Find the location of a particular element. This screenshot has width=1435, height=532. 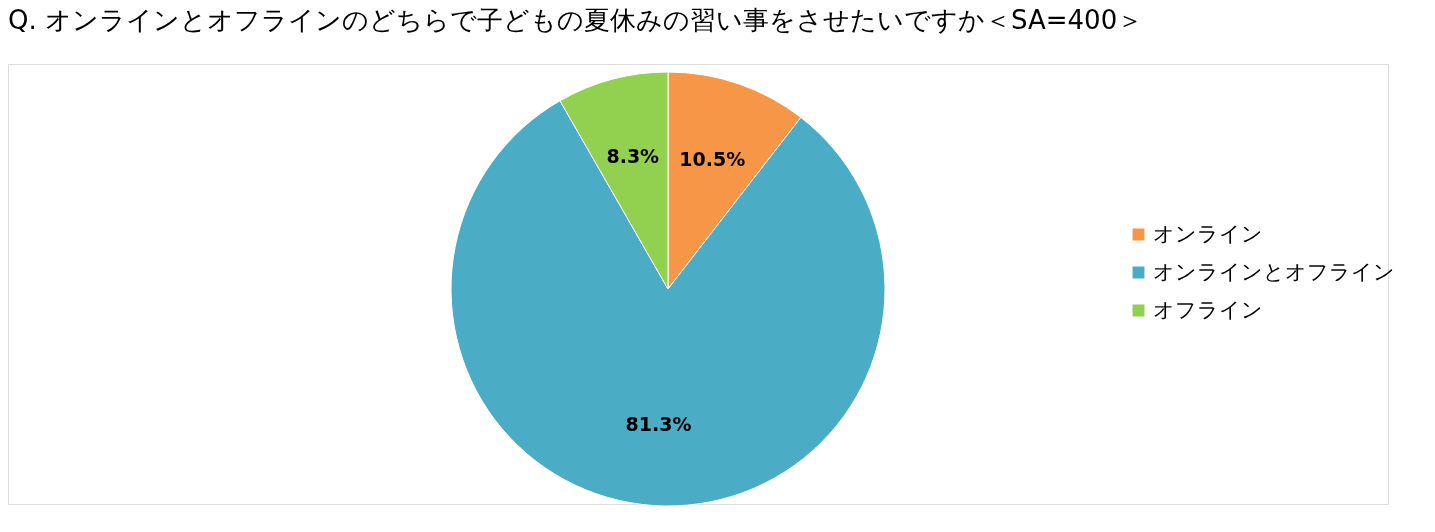

data-label: 8.3% is located at coordinates (633, 155).